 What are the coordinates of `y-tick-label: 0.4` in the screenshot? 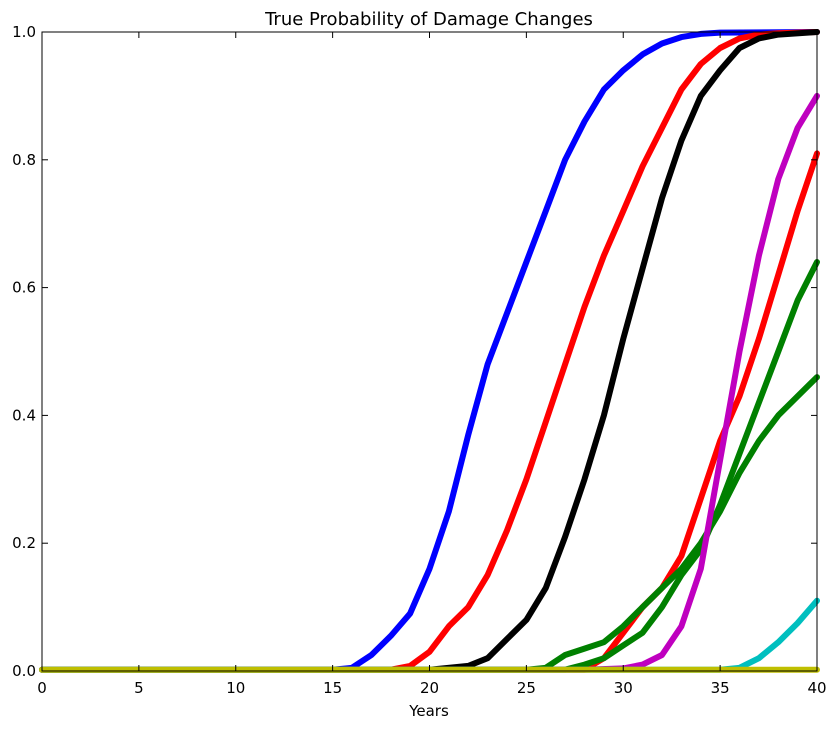 It's located at (24, 415).